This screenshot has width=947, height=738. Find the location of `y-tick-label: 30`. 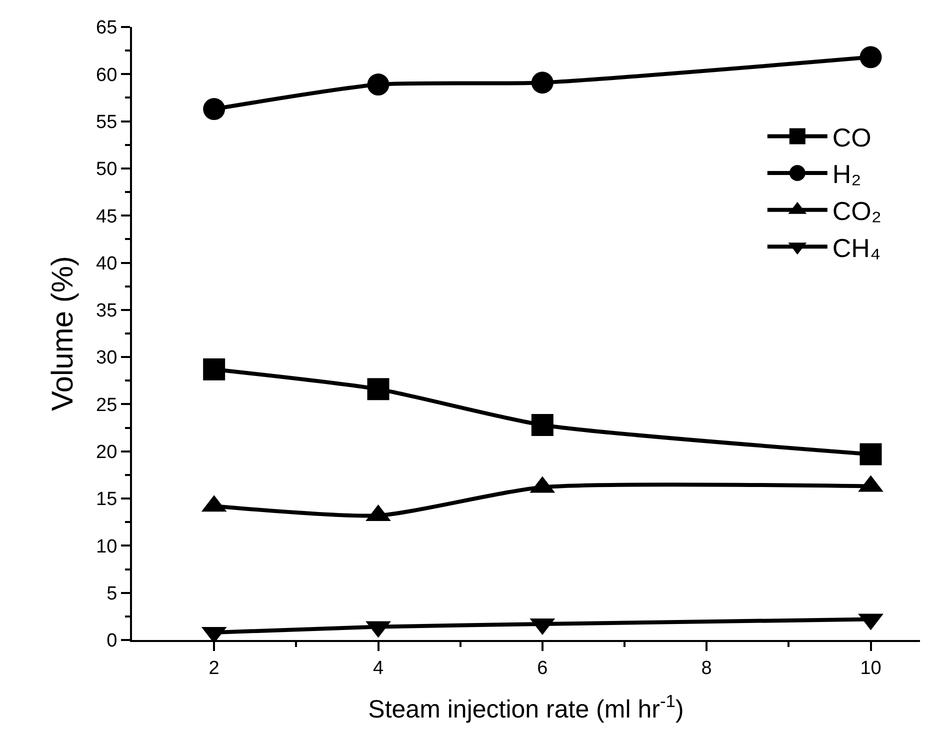

y-tick-label: 30 is located at coordinates (107, 358).